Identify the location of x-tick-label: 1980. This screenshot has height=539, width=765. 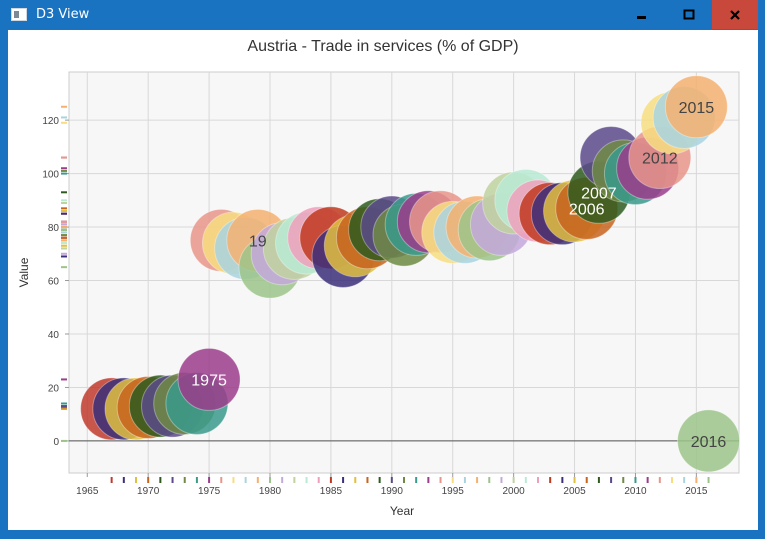
(270, 491).